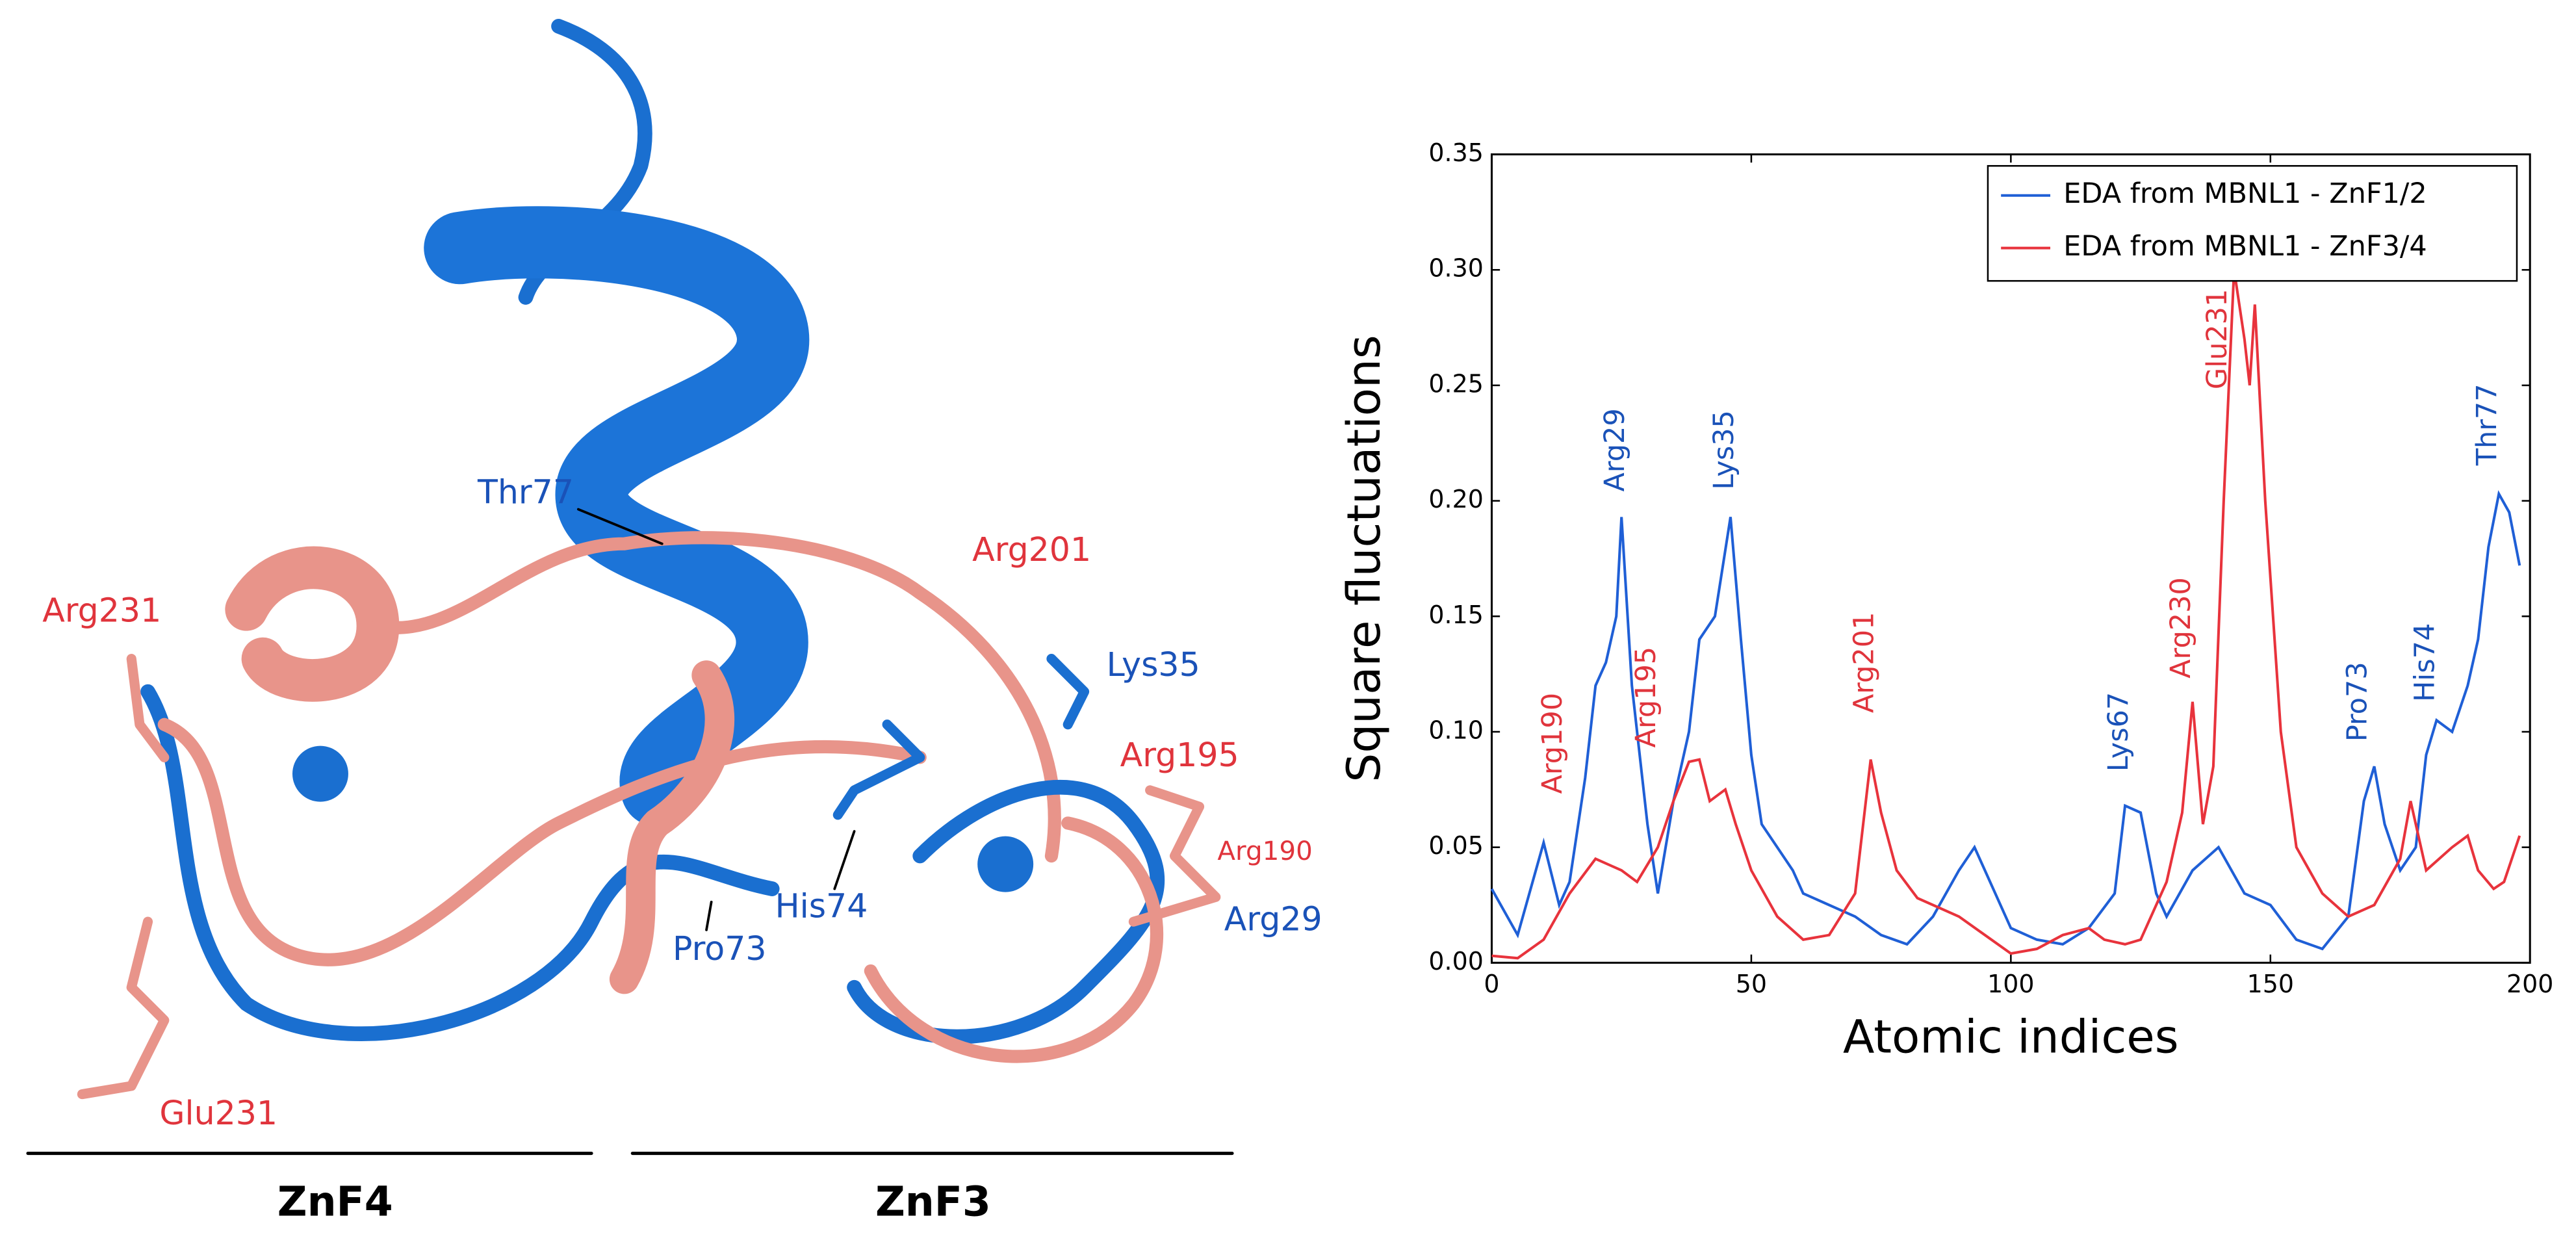 The image size is (2576, 1242). What do you see at coordinates (1031, 549) in the screenshot?
I see `residue-label: Arg201` at bounding box center [1031, 549].